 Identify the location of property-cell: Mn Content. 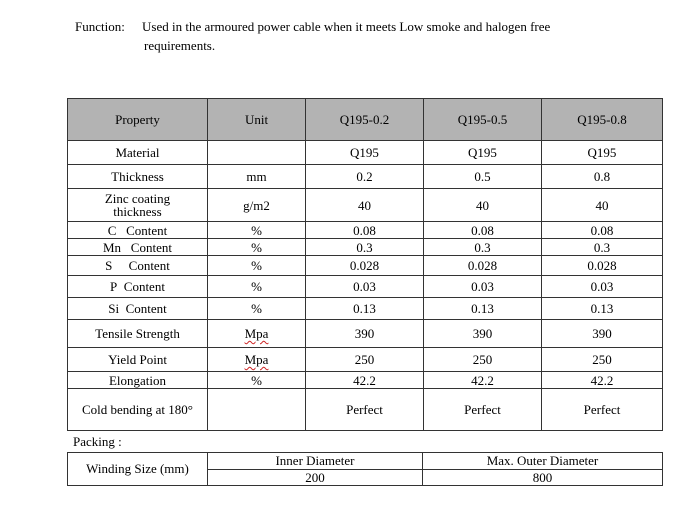
(137, 247).